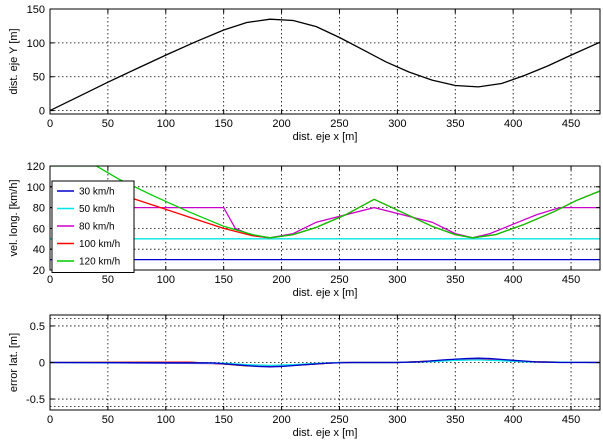 The image size is (603, 447). I want to click on y-tick-label: 120, so click(36, 167).